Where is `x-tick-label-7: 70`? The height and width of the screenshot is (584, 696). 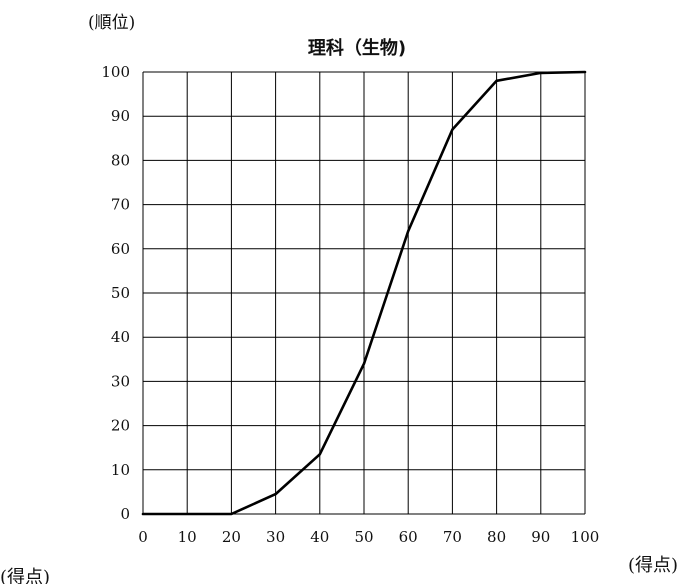 x-tick-label-7: 70 is located at coordinates (452, 537).